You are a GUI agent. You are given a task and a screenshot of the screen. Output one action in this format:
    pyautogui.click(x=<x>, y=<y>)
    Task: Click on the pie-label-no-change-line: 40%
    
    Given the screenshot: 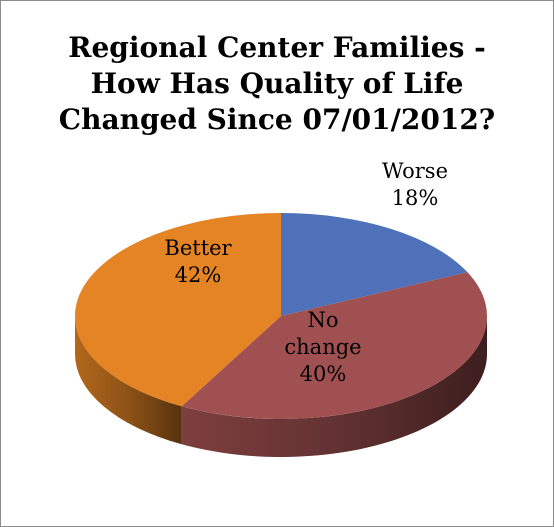 What is the action you would take?
    pyautogui.click(x=323, y=374)
    